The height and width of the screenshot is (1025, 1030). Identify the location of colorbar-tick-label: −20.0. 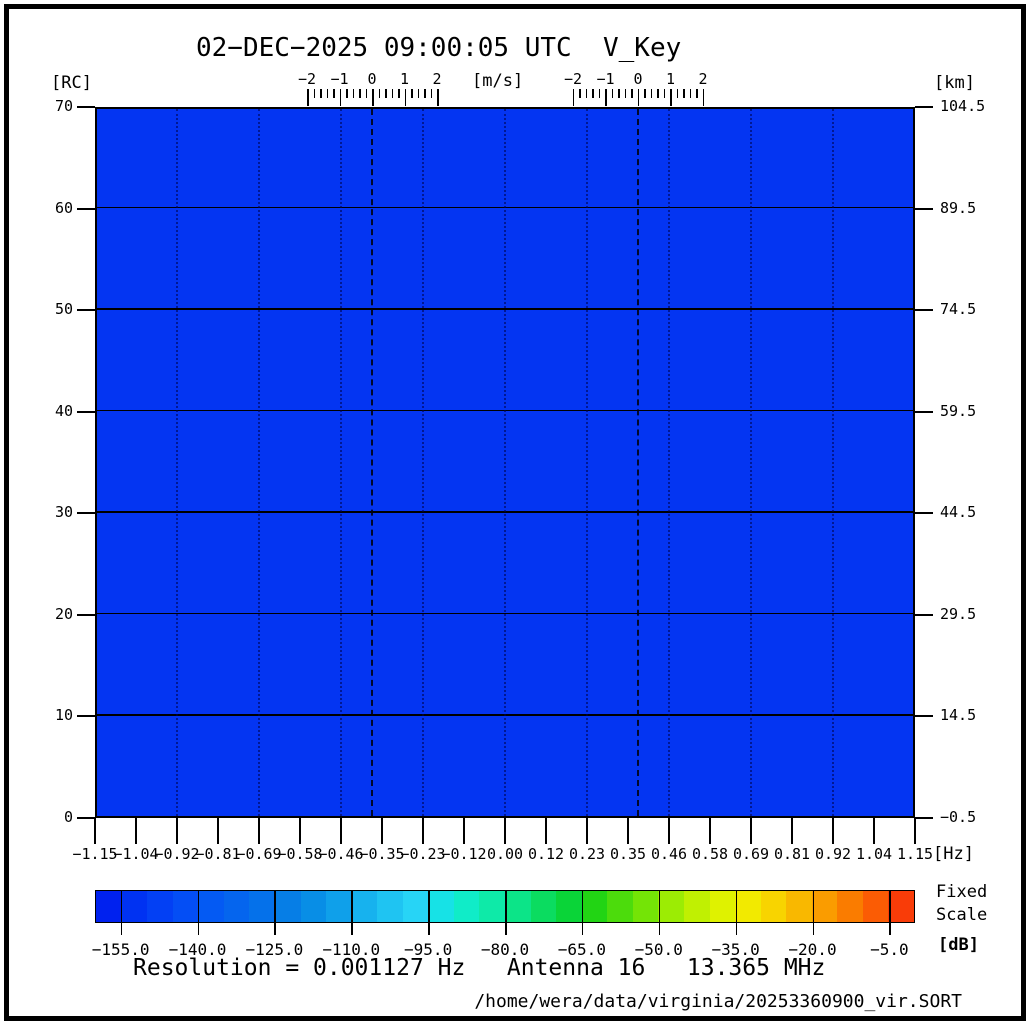
(812, 949).